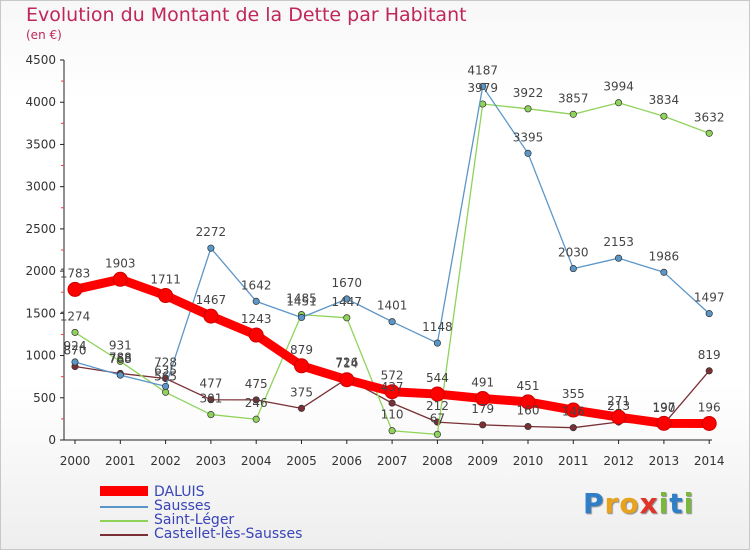 This screenshot has height=550, width=750. I want to click on y-tick-label: 3000, so click(40, 187).